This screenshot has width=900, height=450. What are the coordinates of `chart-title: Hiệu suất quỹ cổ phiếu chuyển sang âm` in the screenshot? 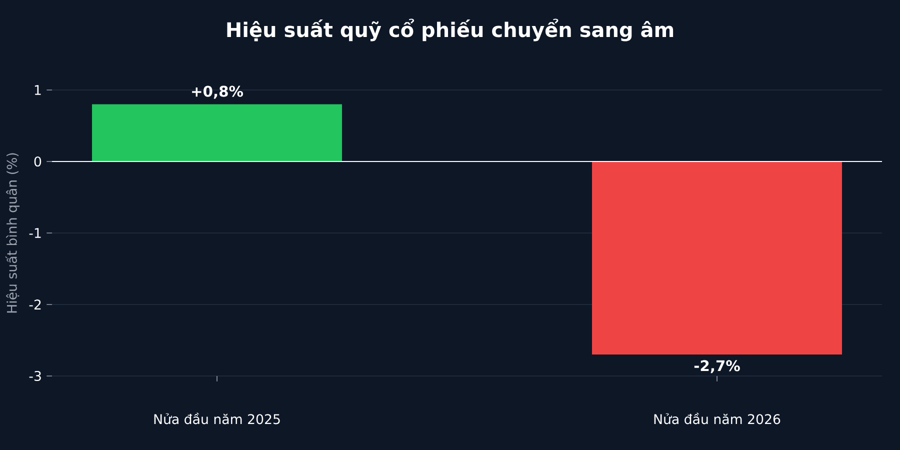 It's located at (450, 30).